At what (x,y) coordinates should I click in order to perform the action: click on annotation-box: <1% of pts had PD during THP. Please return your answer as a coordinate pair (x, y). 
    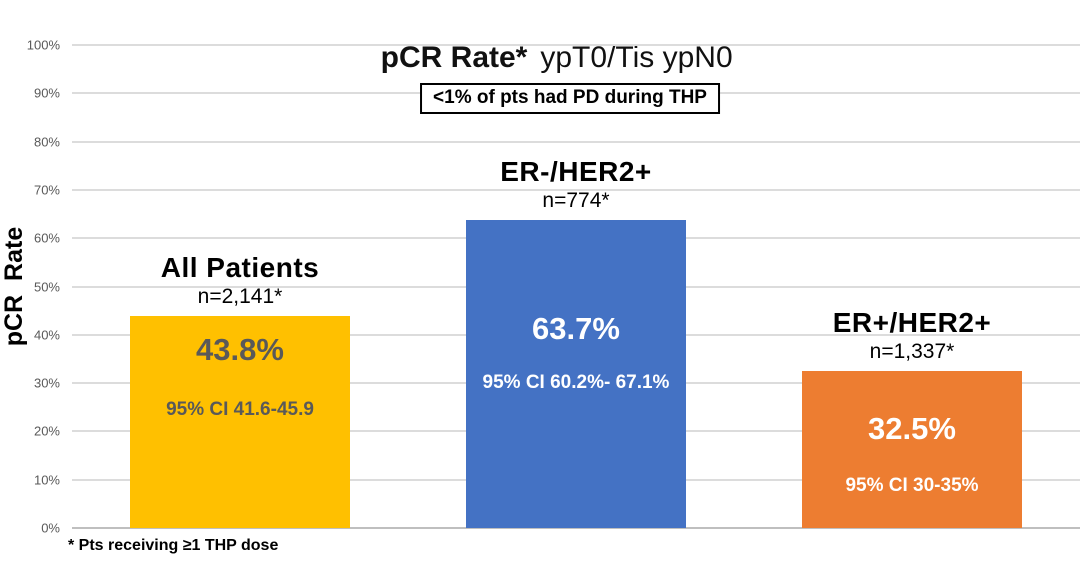
    Looking at the image, I should click on (570, 98).